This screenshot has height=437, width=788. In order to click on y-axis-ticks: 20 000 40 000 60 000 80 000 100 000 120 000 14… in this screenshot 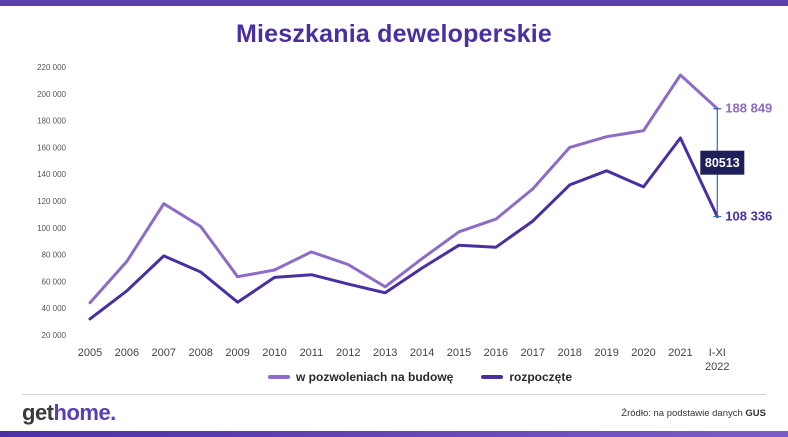, I will do `click(51, 201)`.